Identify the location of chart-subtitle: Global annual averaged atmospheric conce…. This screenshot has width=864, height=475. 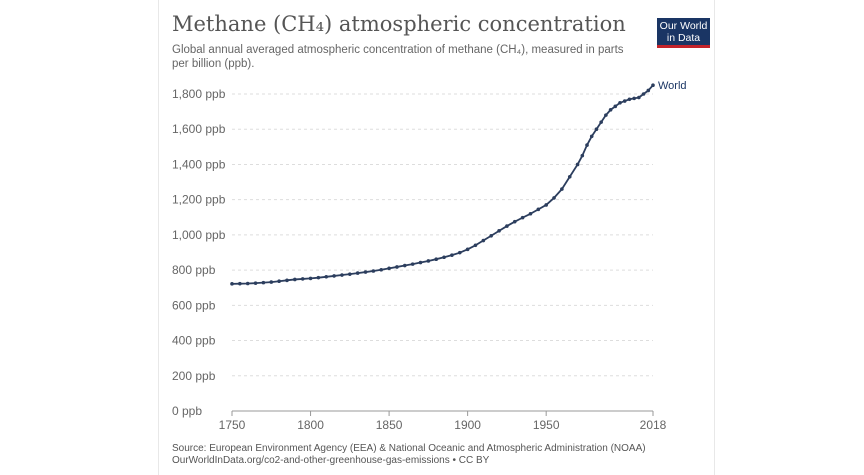
(398, 57).